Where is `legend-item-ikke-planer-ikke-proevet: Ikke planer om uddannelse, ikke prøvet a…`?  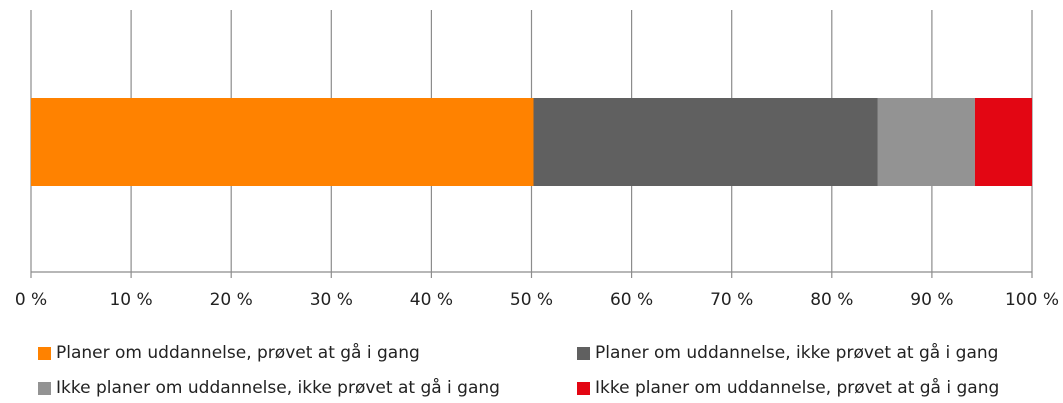 legend-item-ikke-planer-ikke-proevet: Ikke planer om uddannelse, ikke prøvet a… is located at coordinates (269, 388).